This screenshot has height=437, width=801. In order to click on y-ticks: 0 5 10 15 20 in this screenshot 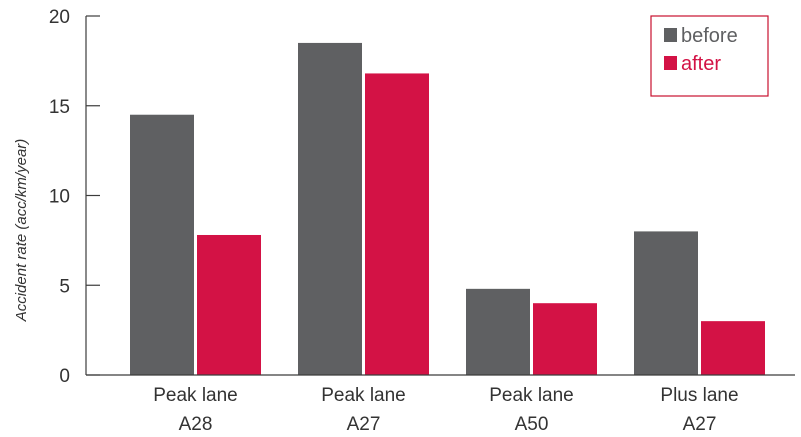, I will do `click(74, 197)`.